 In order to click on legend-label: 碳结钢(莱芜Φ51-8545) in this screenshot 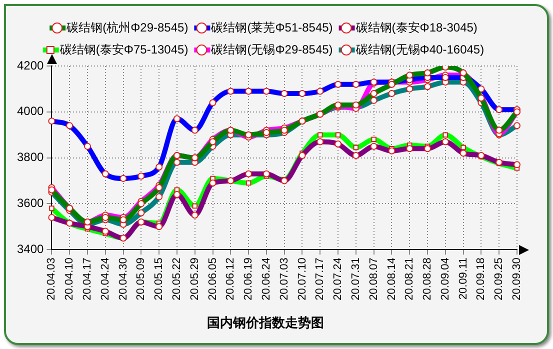, I will do `click(271, 27)`.